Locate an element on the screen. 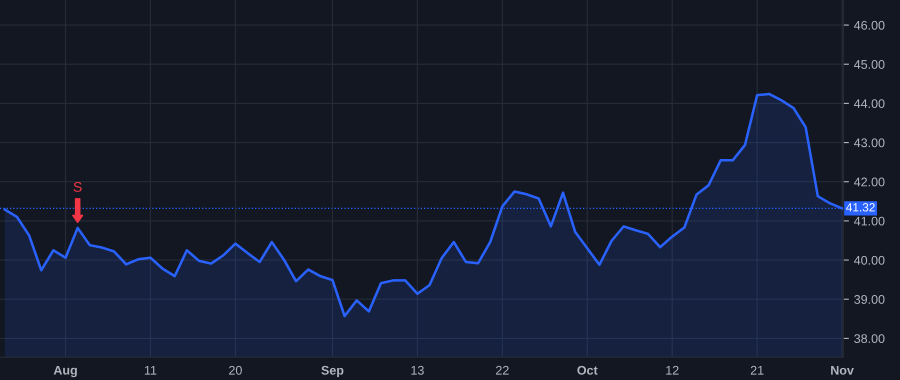 Image resolution: width=900 pixels, height=380 pixels. y-tick-label: 38.00 is located at coordinates (869, 339).